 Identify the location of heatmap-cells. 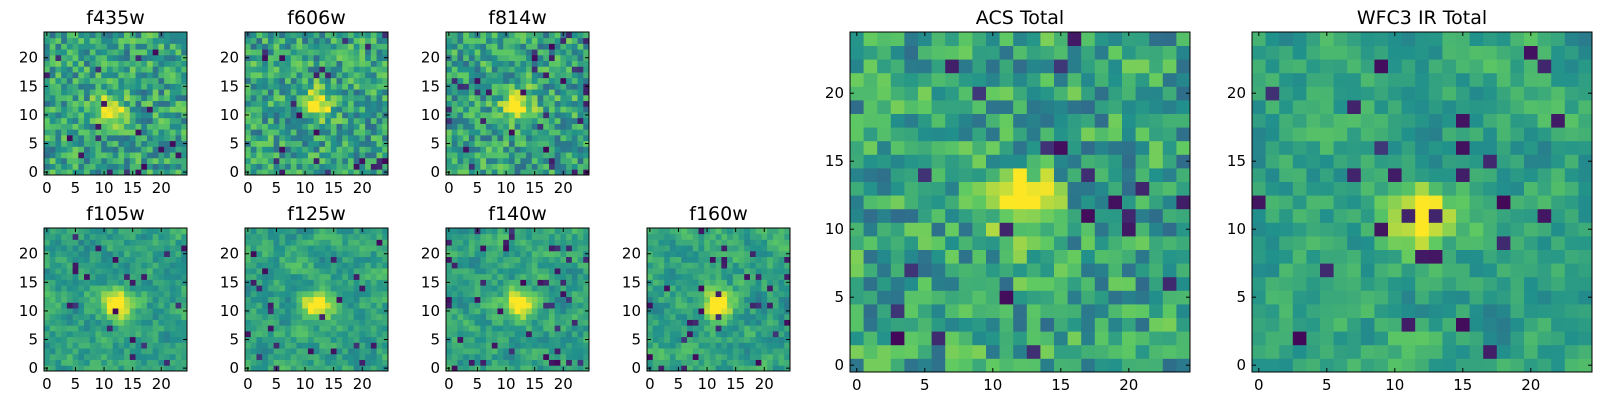
(518, 300).